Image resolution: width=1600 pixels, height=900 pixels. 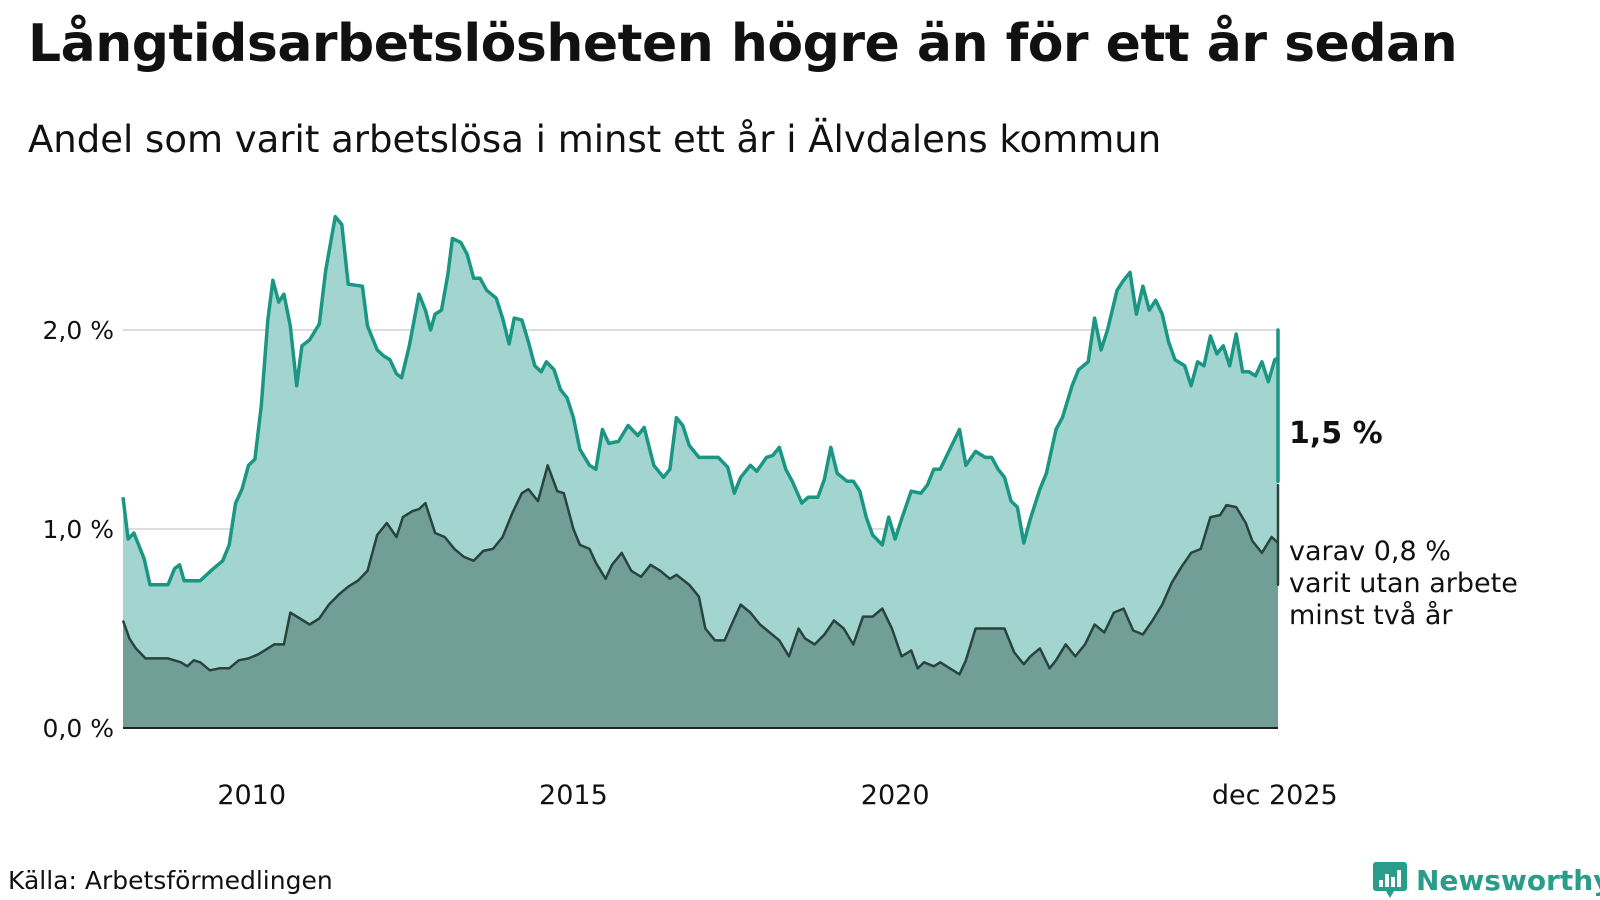 What do you see at coordinates (78, 728) in the screenshot?
I see `y-tick-label: 0,0 %` at bounding box center [78, 728].